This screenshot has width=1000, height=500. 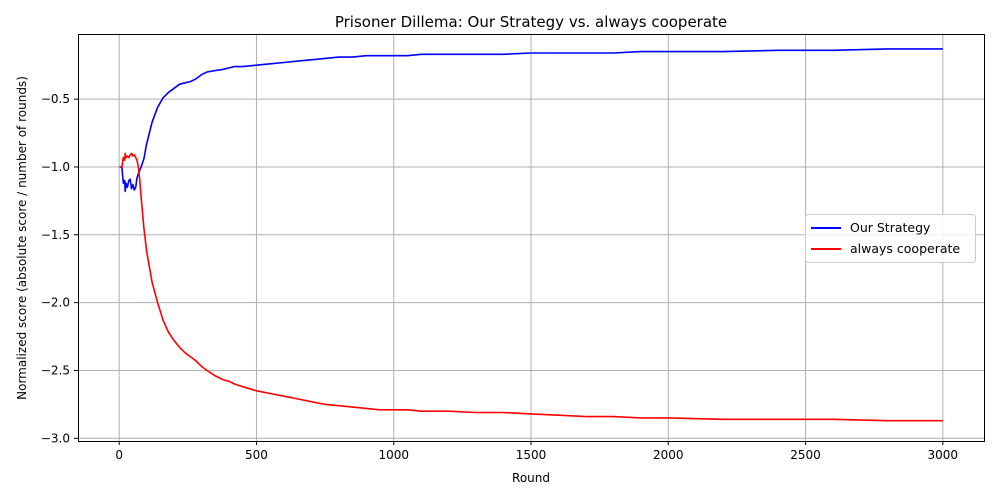 I want to click on x-axis-label: Round, so click(x=531, y=478).